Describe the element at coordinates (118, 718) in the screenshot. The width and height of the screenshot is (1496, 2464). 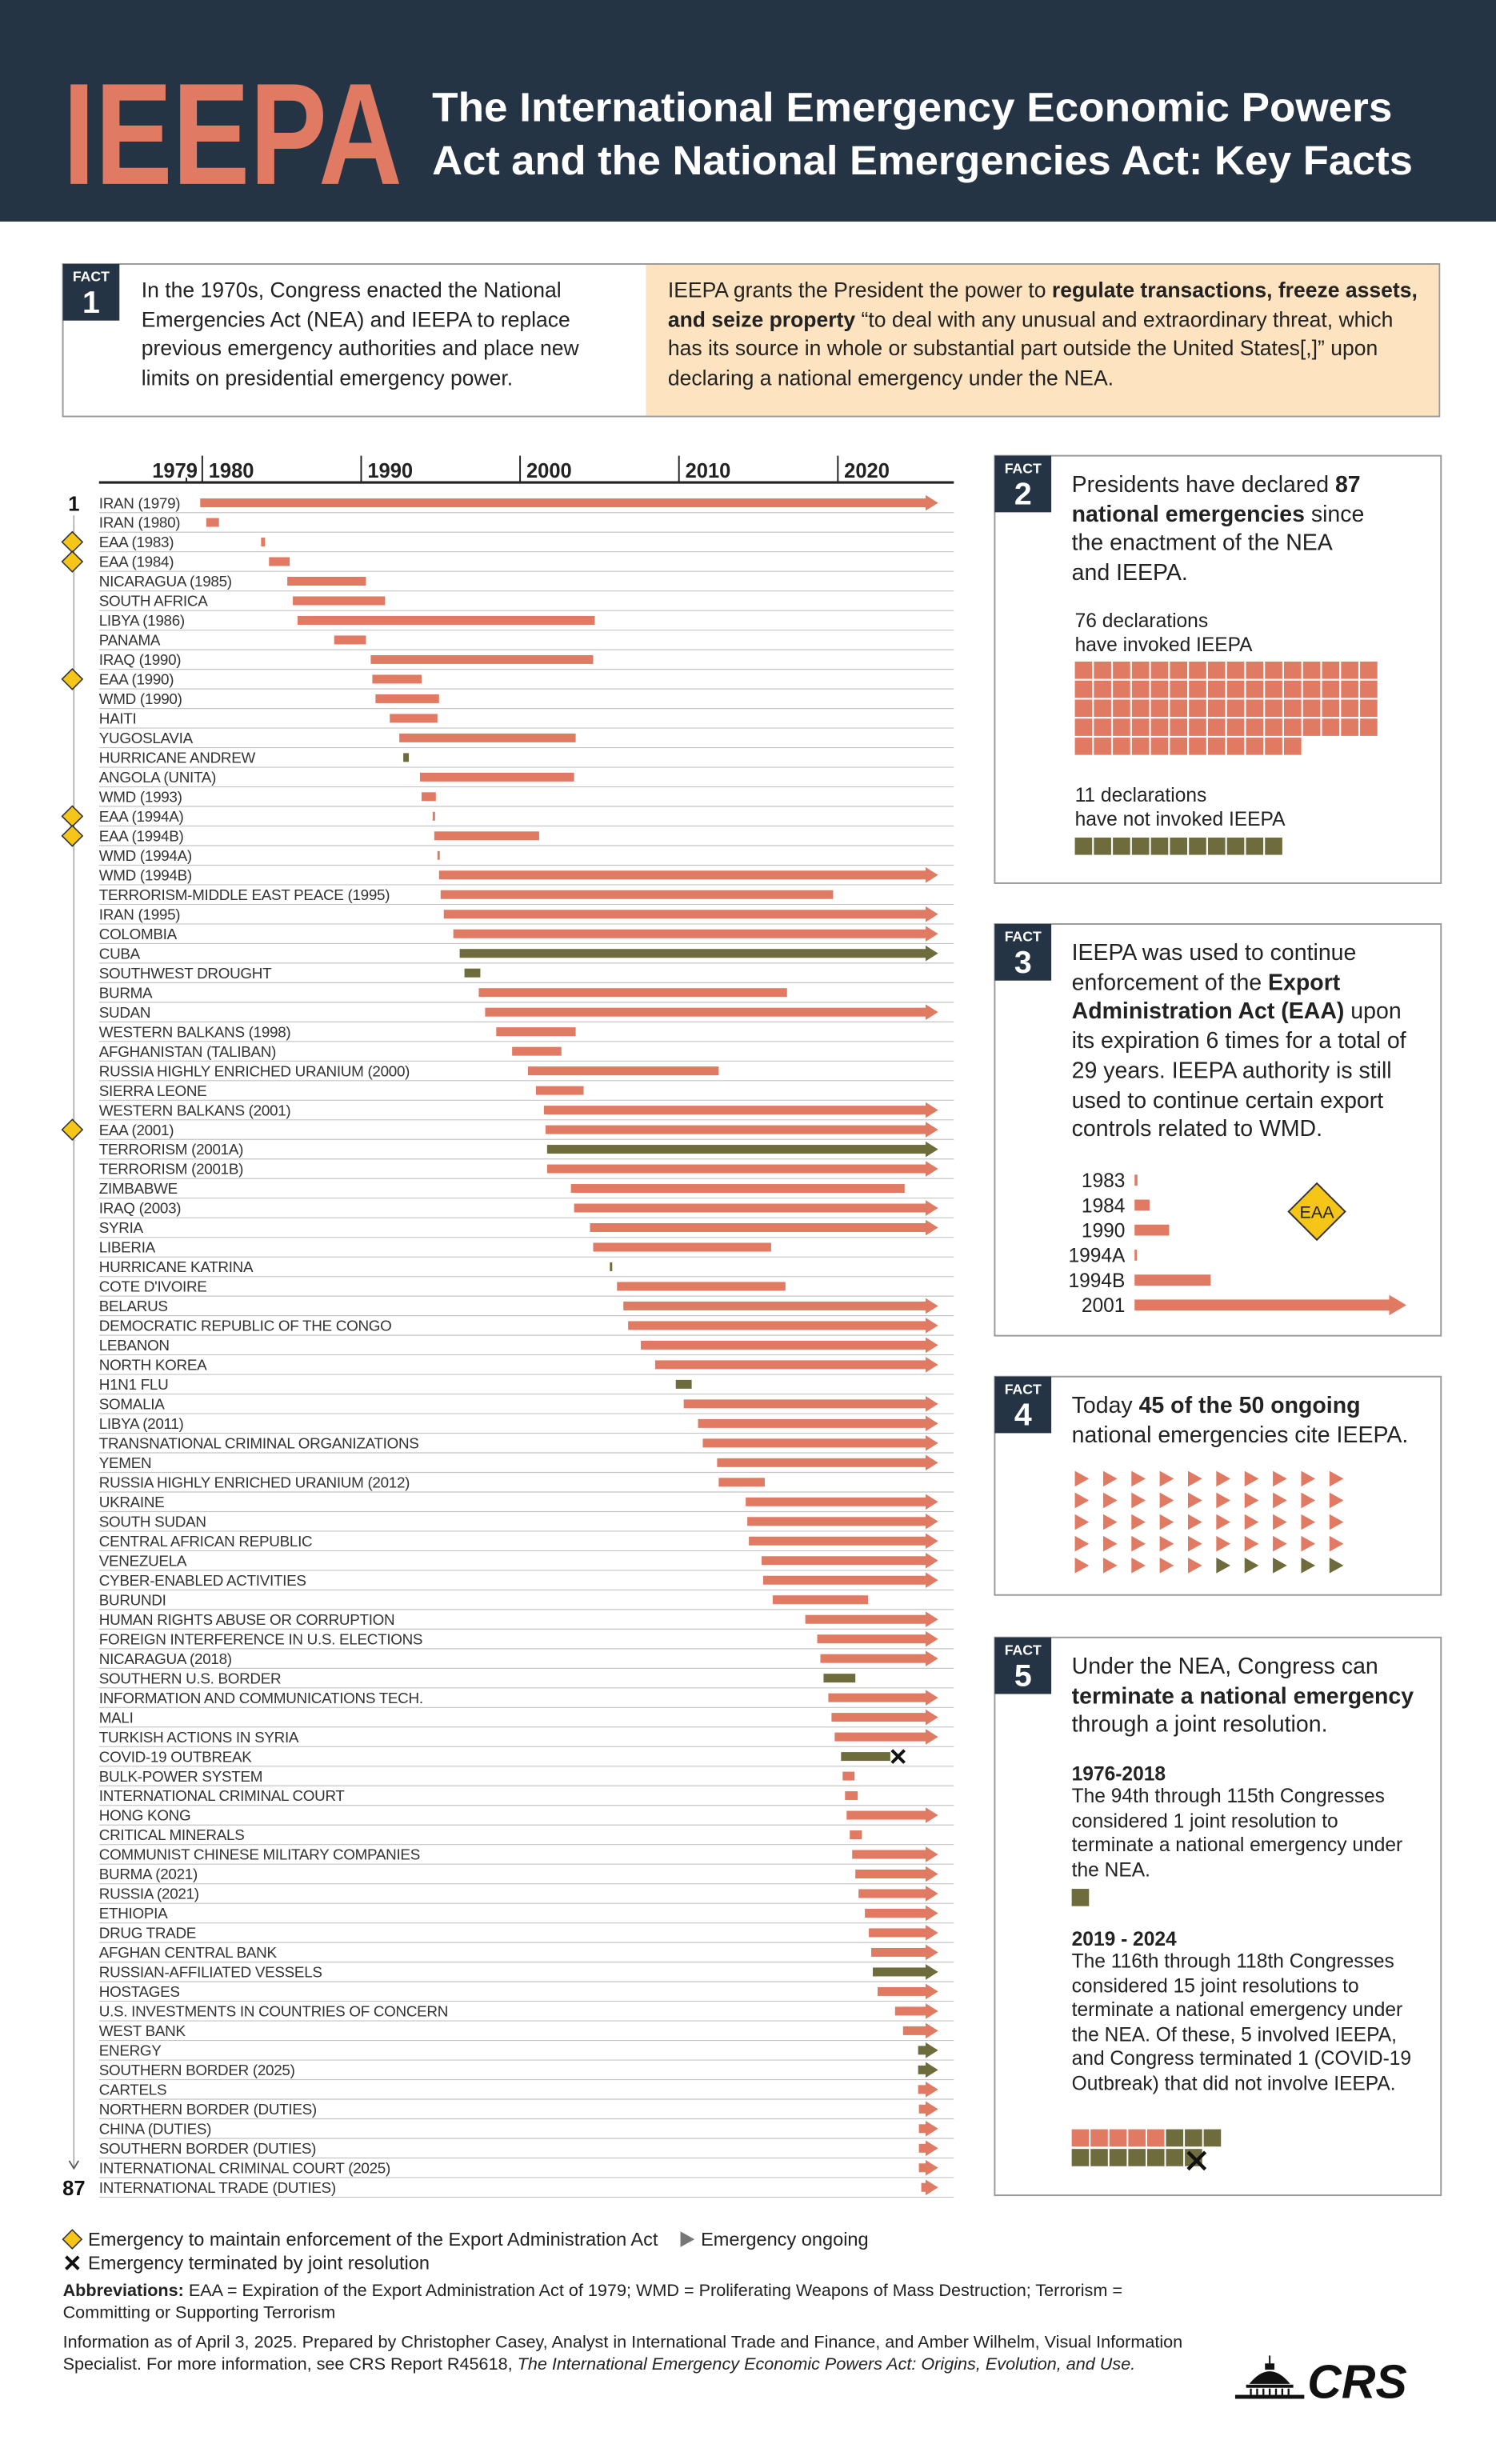
I see `row-label: HAITI` at that location.